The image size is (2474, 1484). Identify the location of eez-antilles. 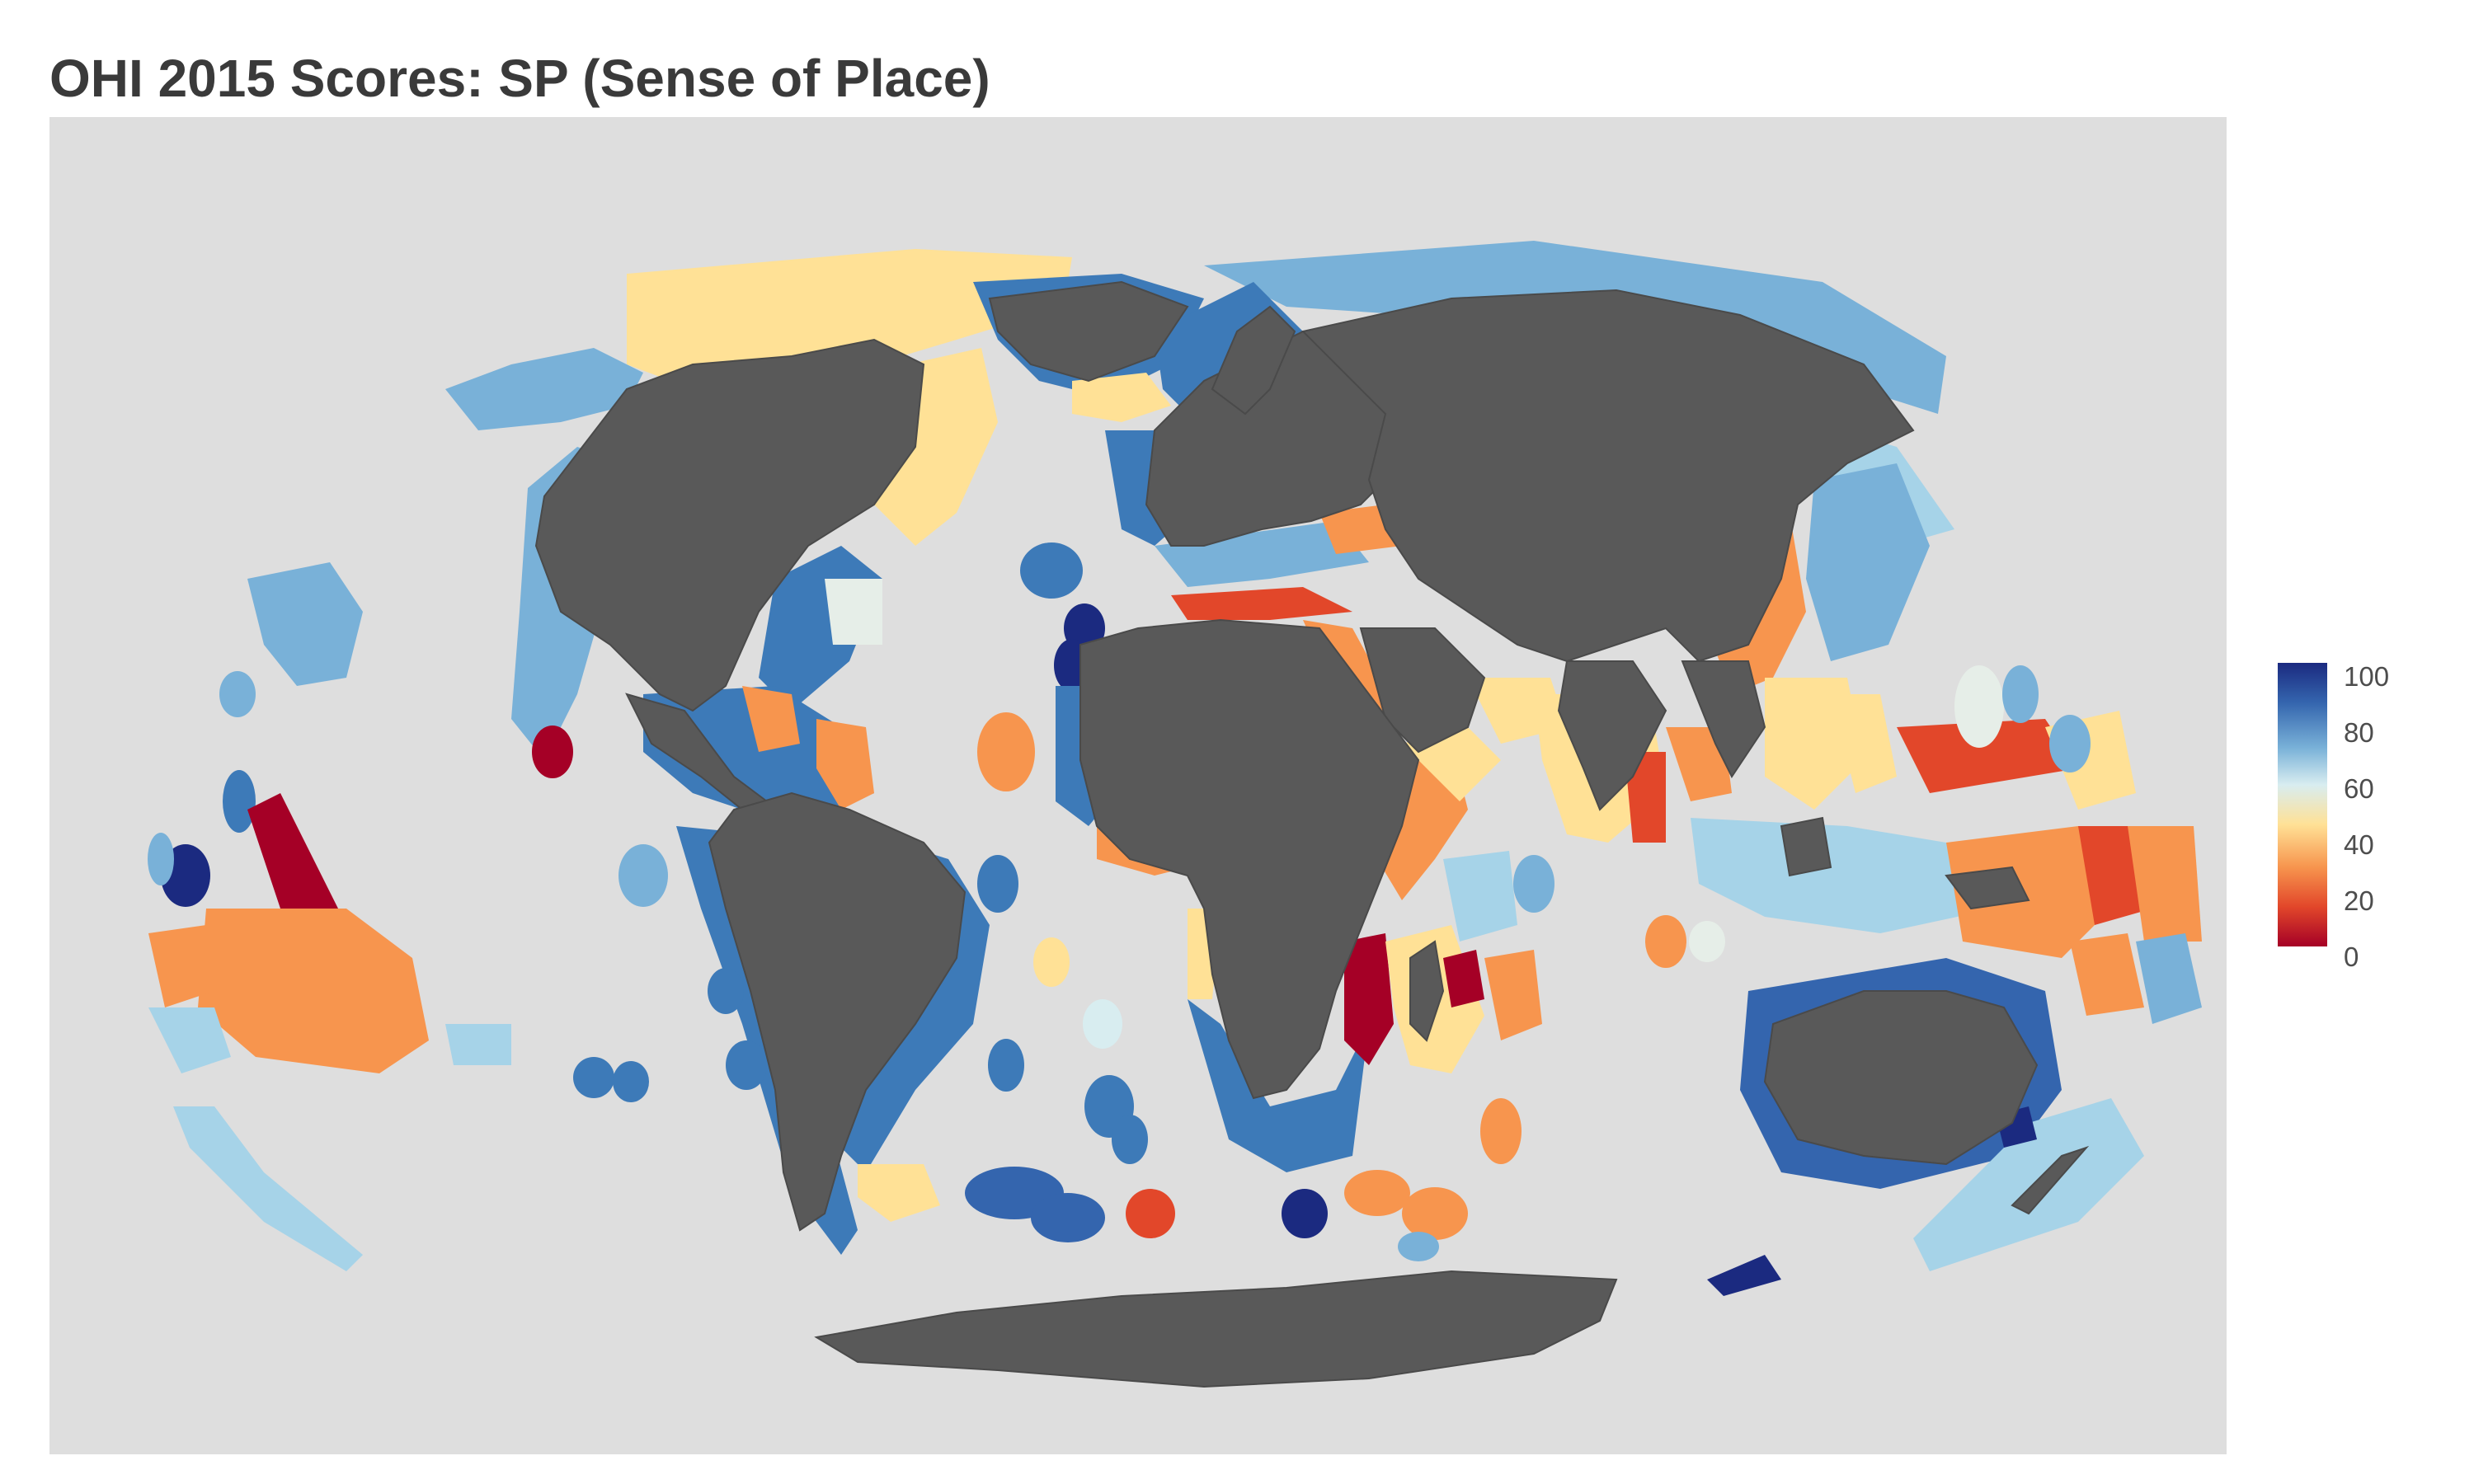
(845, 764).